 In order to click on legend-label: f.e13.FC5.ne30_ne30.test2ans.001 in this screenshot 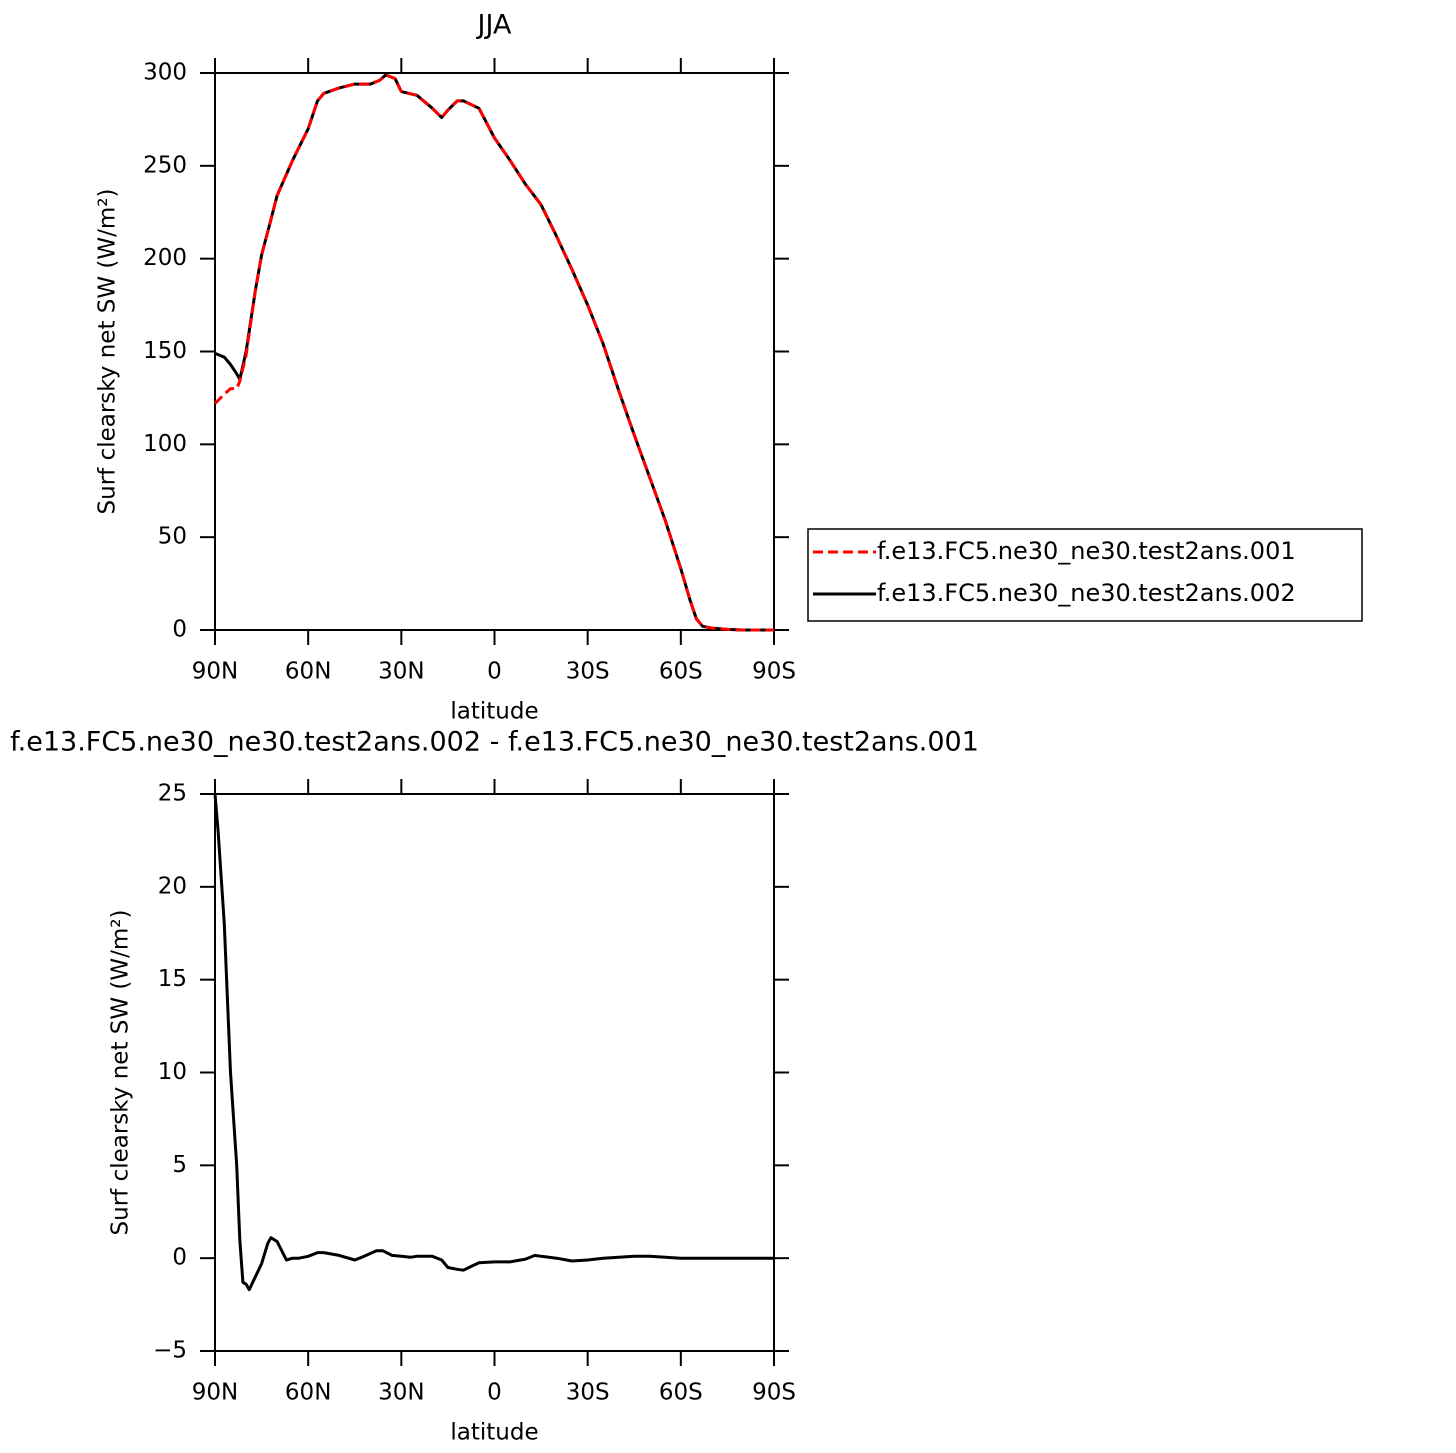, I will do `click(1086, 551)`.